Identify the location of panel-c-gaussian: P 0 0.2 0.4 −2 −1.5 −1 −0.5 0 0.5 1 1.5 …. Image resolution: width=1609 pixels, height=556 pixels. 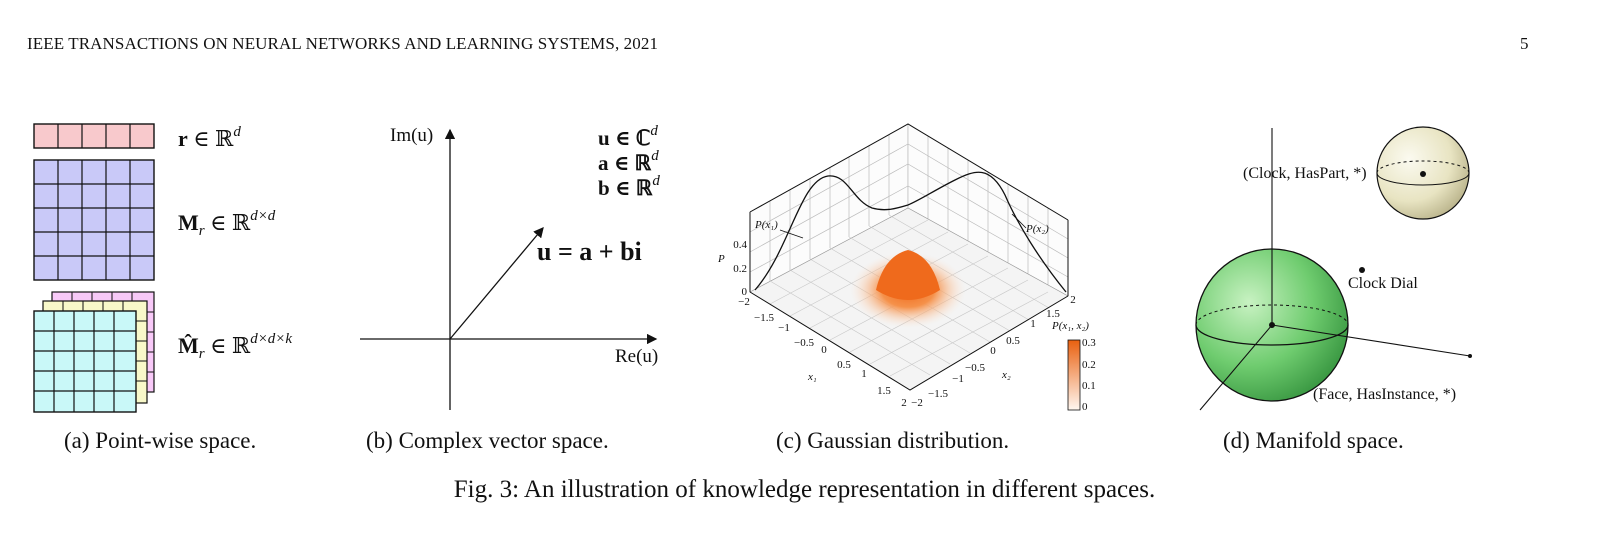
(906, 268).